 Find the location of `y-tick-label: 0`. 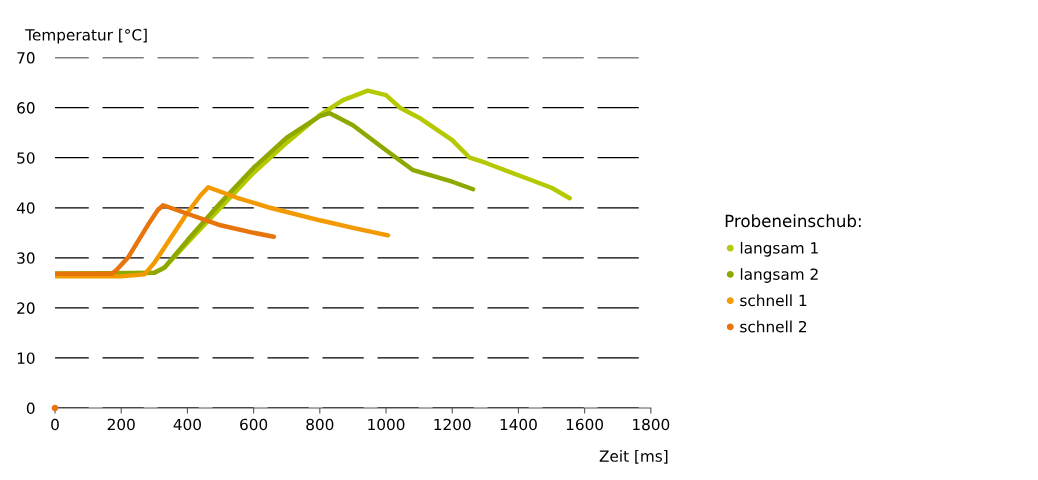

y-tick-label: 0 is located at coordinates (30, 408).